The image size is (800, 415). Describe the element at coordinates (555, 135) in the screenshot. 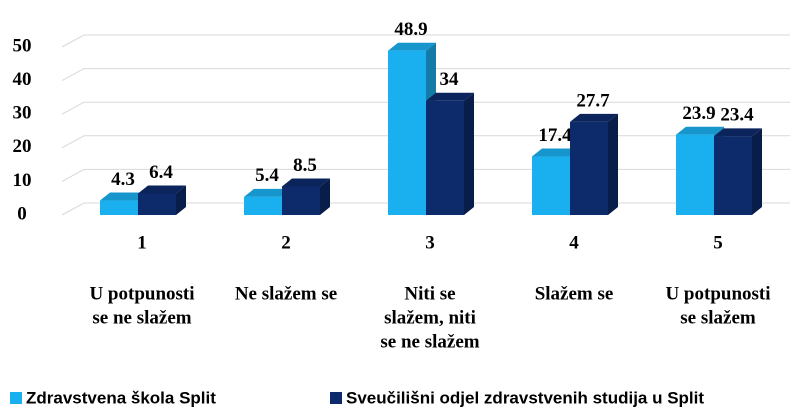

I see `data-label: 17.4` at that location.